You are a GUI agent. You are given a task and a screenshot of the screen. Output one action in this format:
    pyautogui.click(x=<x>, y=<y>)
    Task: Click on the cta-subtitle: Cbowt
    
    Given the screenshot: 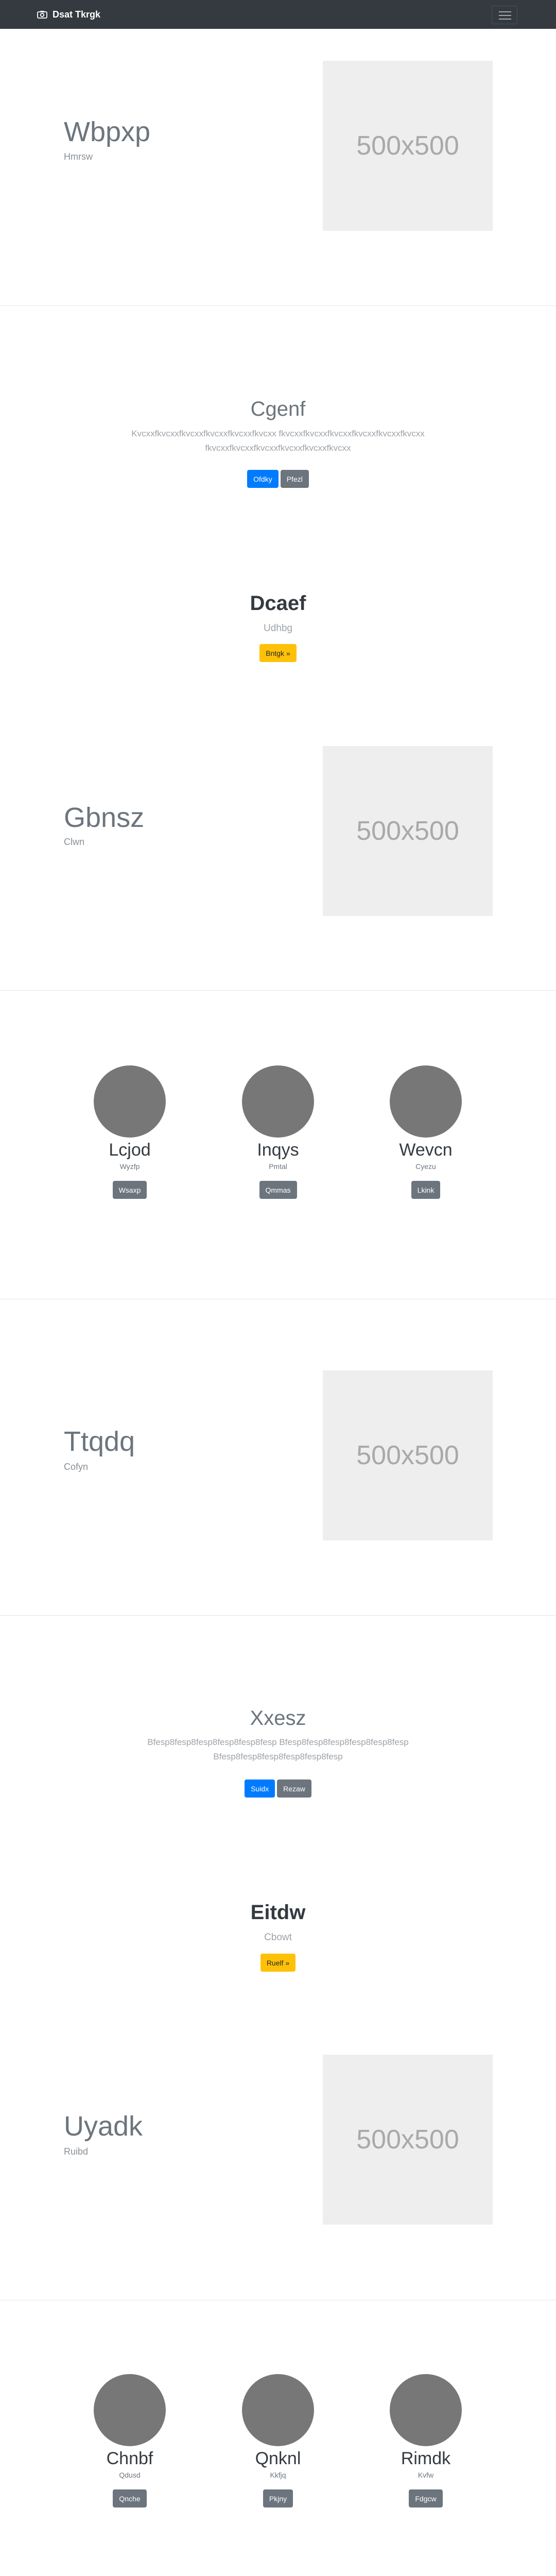 What is the action you would take?
    pyautogui.click(x=278, y=1937)
    